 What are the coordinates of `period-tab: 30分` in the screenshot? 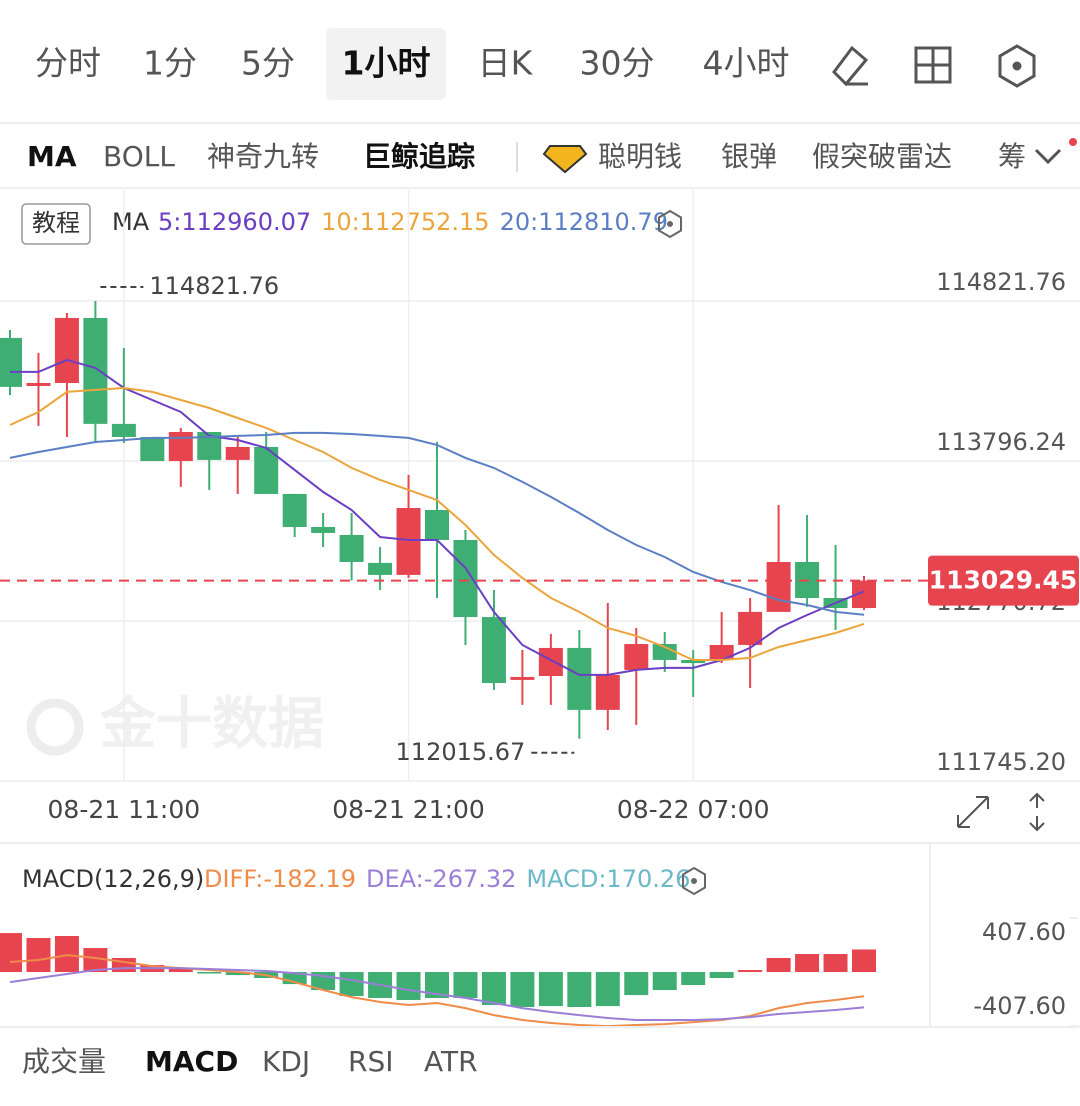 It's located at (617, 63).